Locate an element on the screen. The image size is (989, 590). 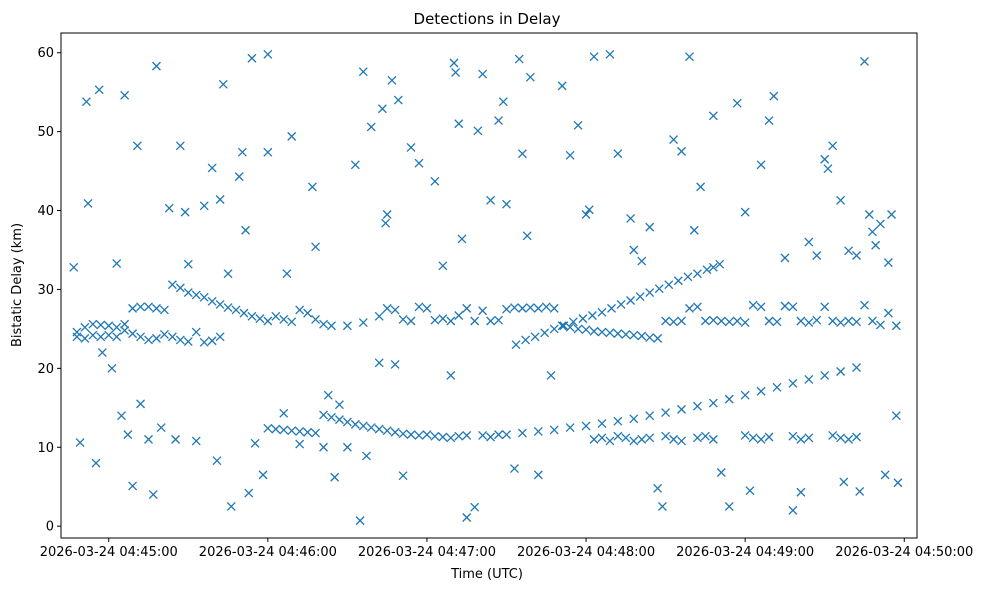
x-tick-label: 2026-03-24 04:49:00 is located at coordinates (745, 552).